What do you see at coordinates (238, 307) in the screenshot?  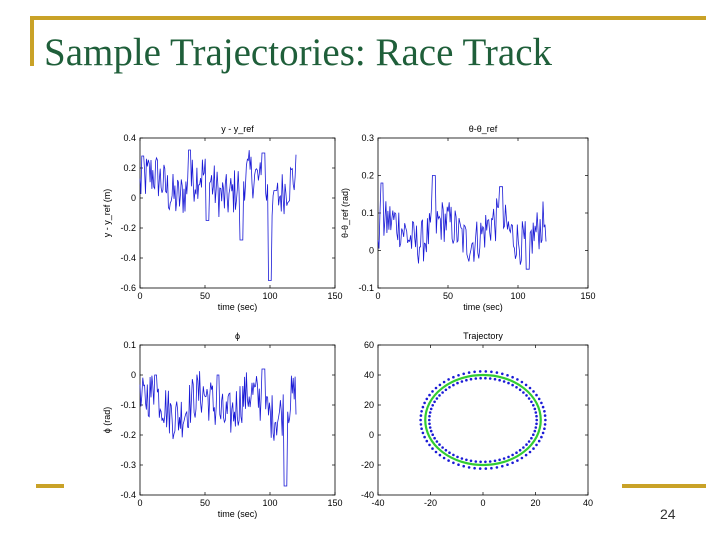 I see `x-axis-label-0: time (sec)` at bounding box center [238, 307].